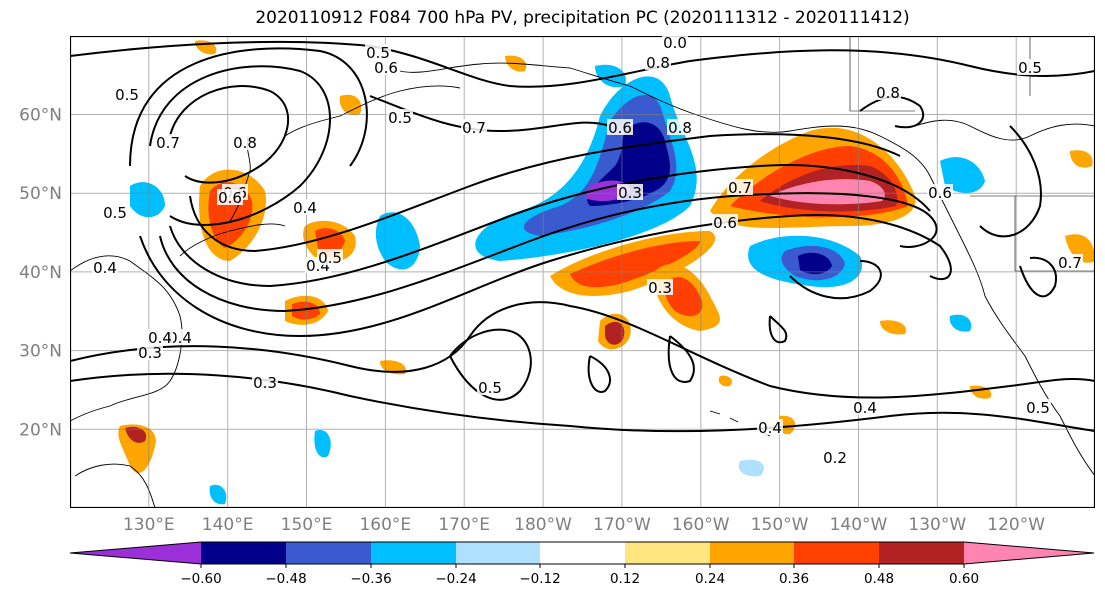  I want to click on colorbar-extend-min, so click(135, 553).